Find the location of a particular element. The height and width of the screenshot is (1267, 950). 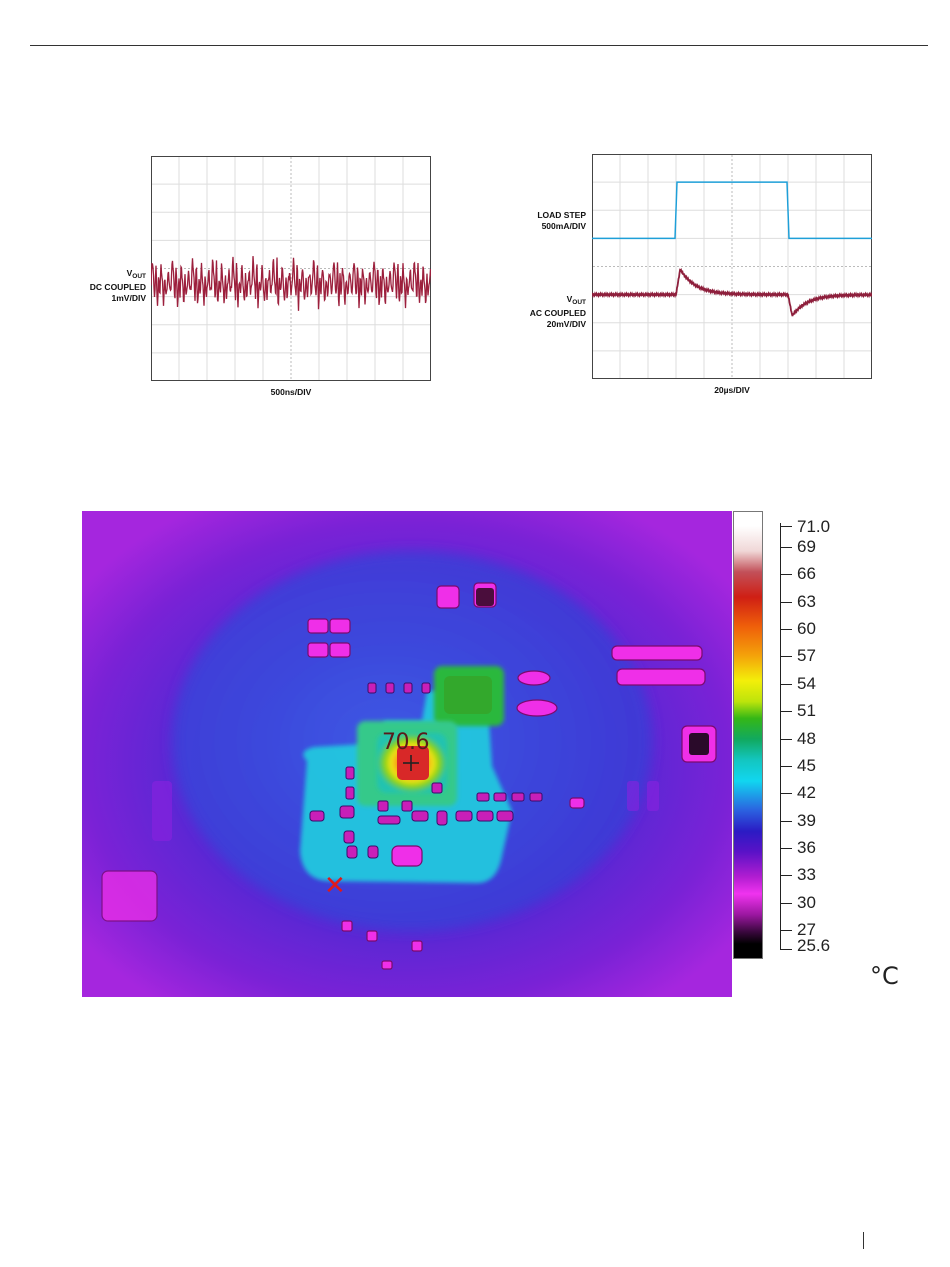

ac-vdiv-label: 20mV/DIV is located at coordinates (566, 324).